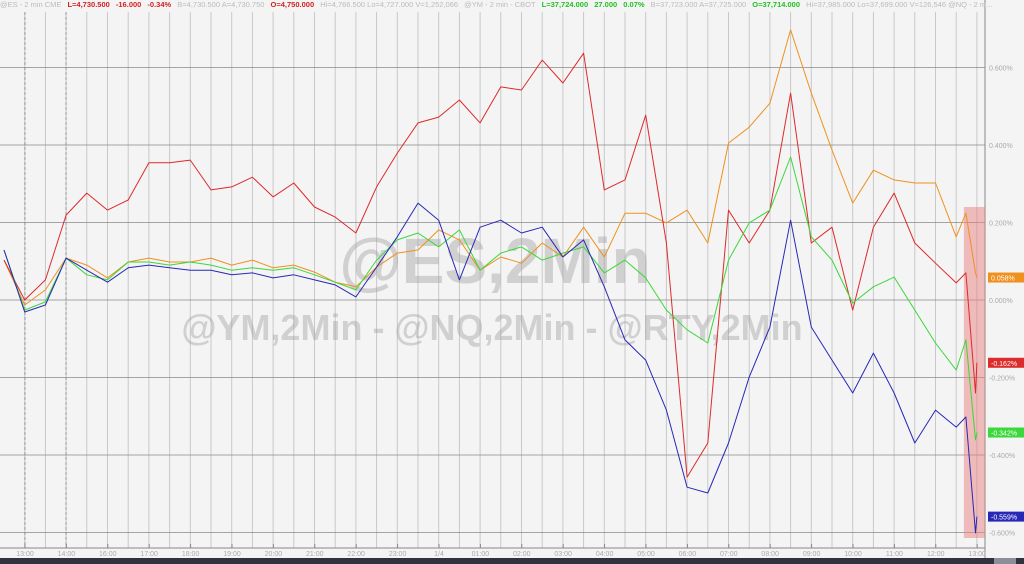  I want to click on es-open: O=4,750.000, so click(292, 4).